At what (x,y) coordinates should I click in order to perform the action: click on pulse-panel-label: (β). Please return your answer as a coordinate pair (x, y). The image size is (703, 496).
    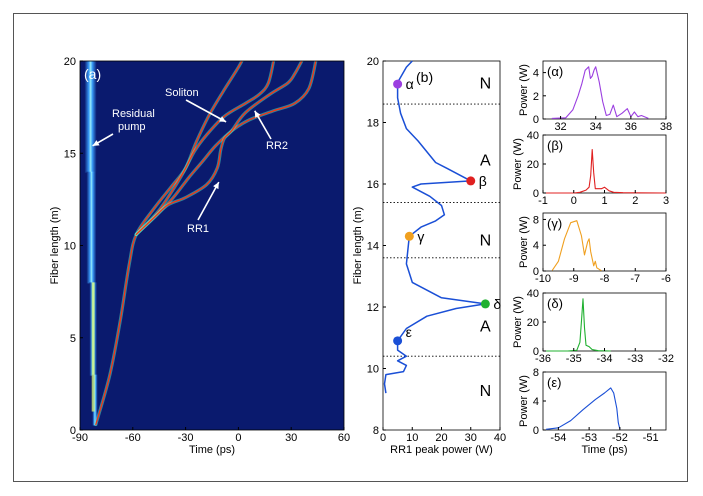
    Looking at the image, I should click on (555, 145).